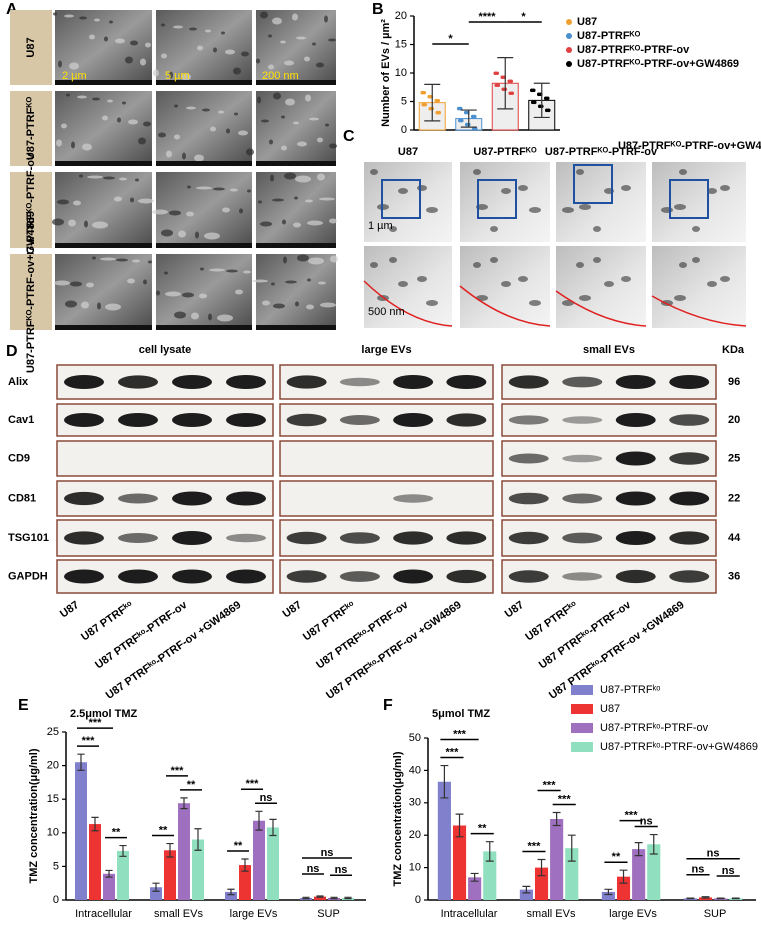 This screenshot has width=761, height=931. I want to click on significance-label: ns, so click(698, 870).